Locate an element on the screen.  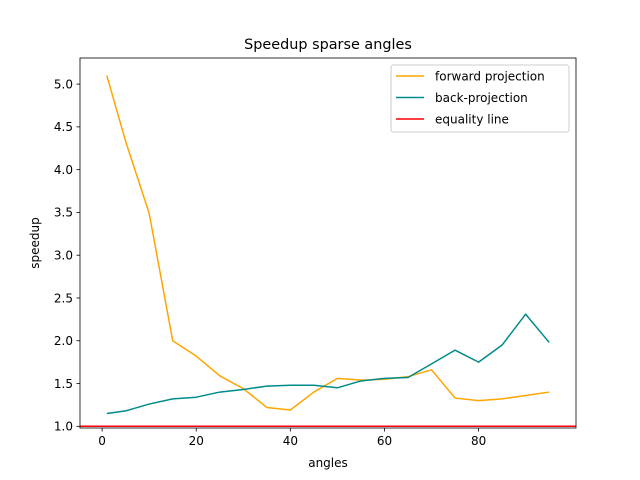
legend-label-back-projection: back-projection is located at coordinates (481, 98).